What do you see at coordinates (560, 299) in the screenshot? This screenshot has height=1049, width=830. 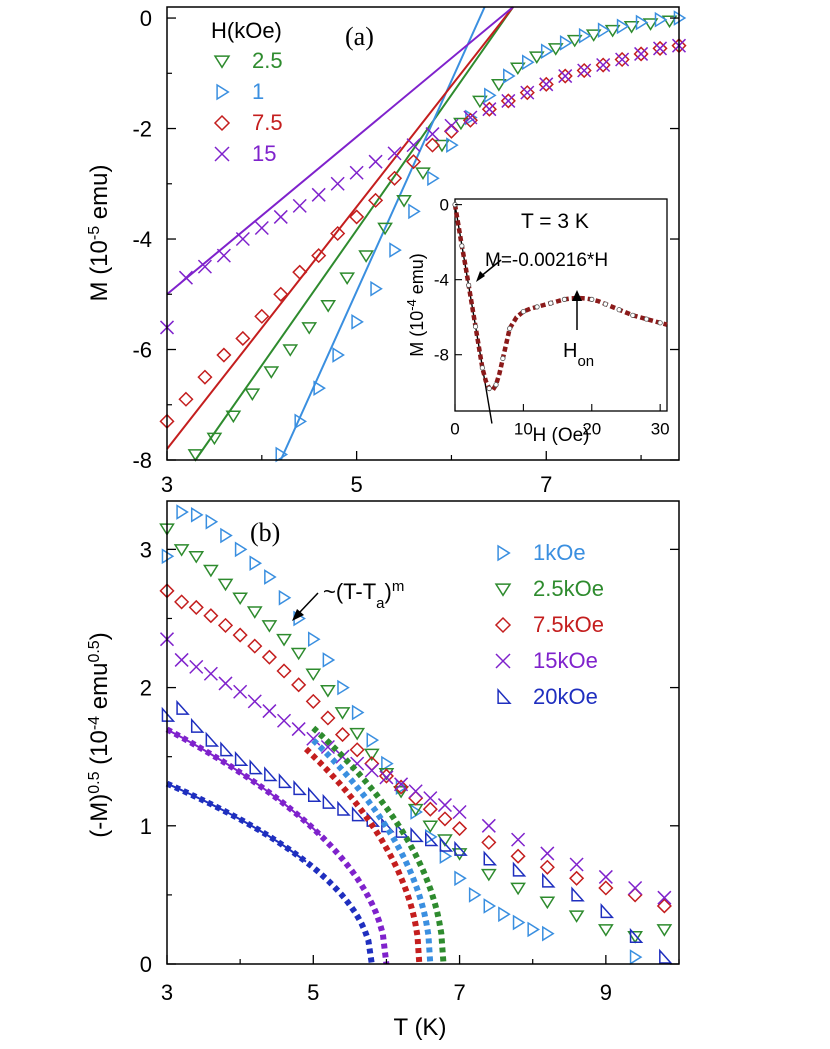 I see `inset-data-curve` at bounding box center [560, 299].